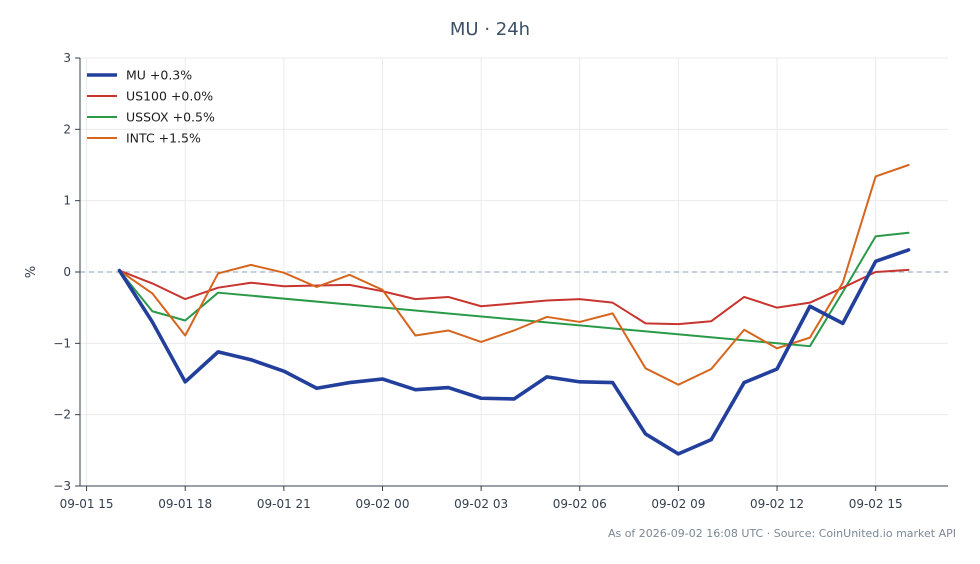 The width and height of the screenshot is (980, 564). Describe the element at coordinates (62, 486) in the screenshot. I see `y-tick-label: −3` at that location.